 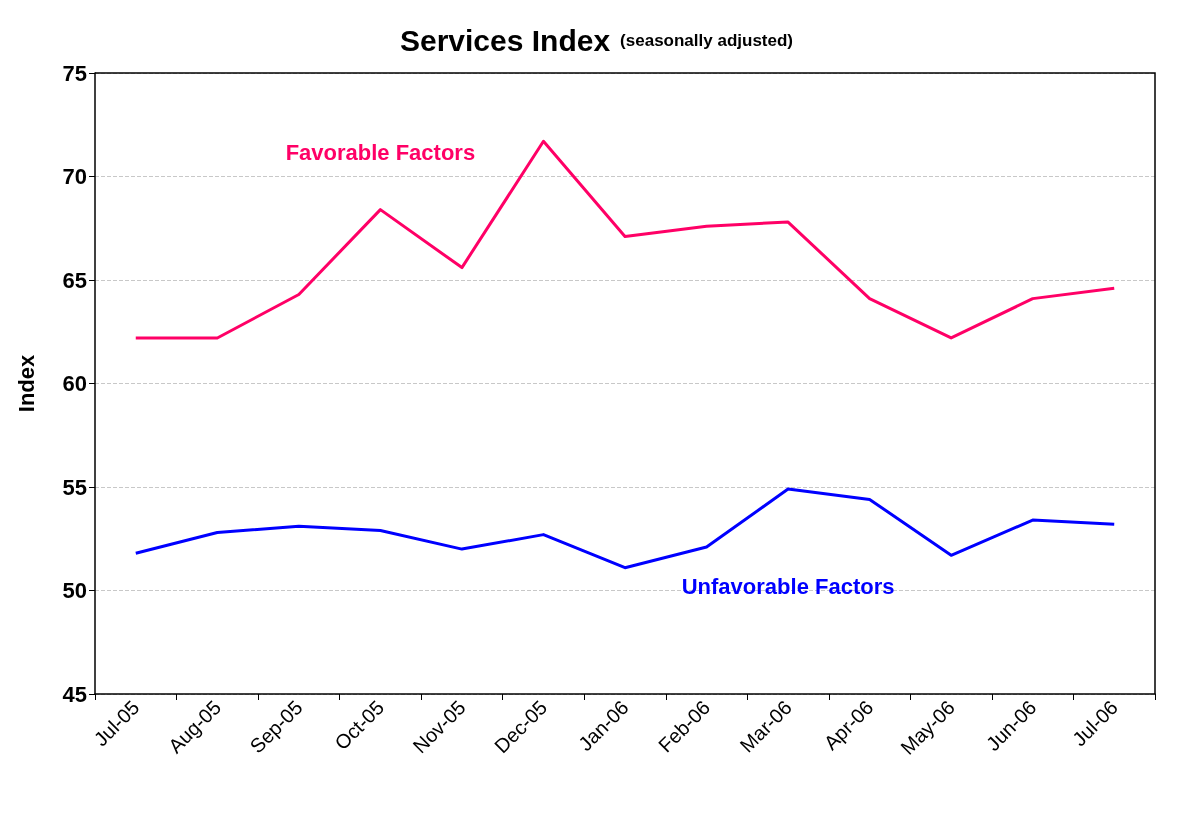 I want to click on chart-subtitle: (seasonally adjusted), so click(x=707, y=40).